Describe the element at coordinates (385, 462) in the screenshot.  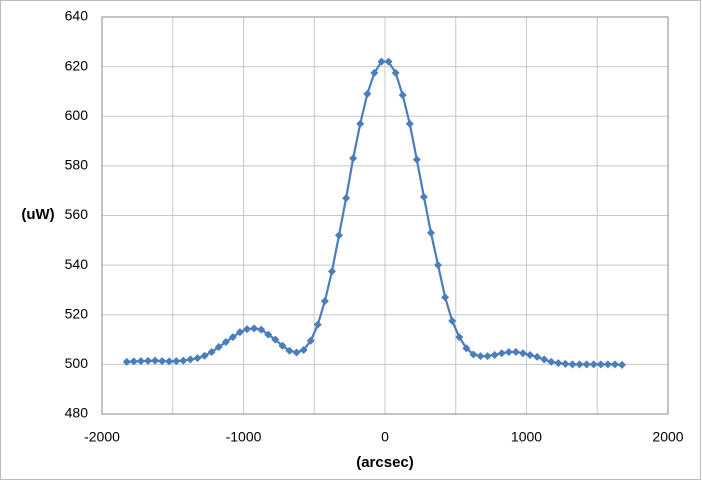
I see `x-axis-label: (arcsec)` at that location.